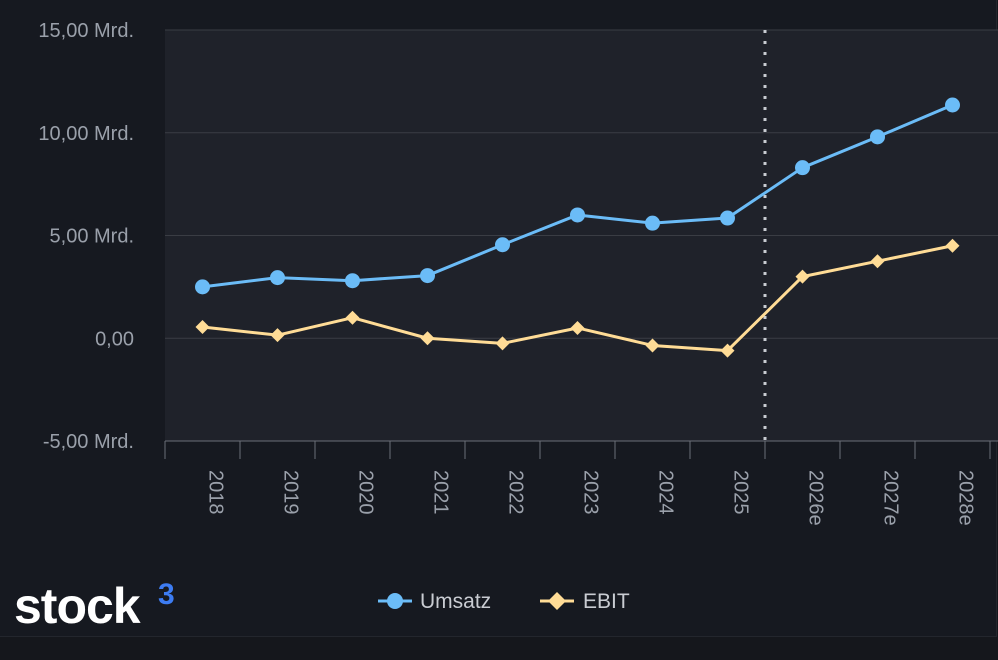  Describe the element at coordinates (666, 492) in the screenshot. I see `x-tick-label: 2024` at that location.